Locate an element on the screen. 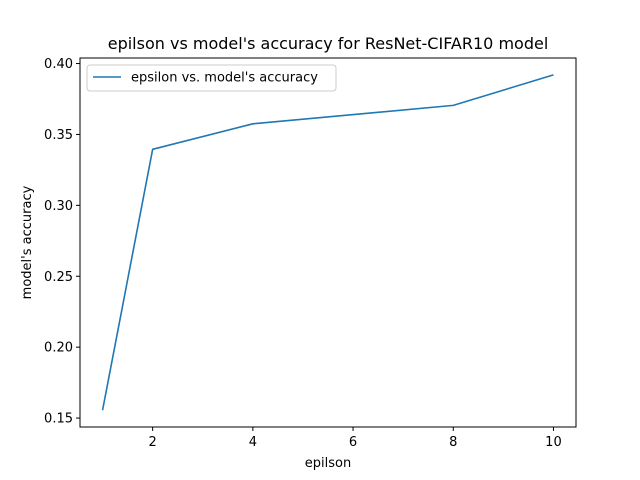 Image resolution: width=640 pixels, height=480 pixels. legend: epsilon vs. model's accuracy is located at coordinates (211, 78).